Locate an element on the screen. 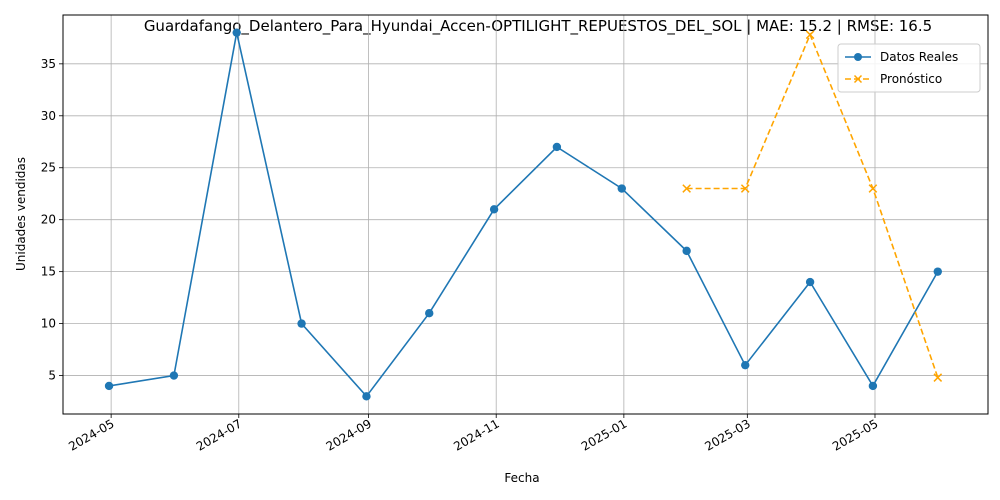 This screenshot has height=500, width=1000. y-tick-label: 35 is located at coordinates (48, 64).